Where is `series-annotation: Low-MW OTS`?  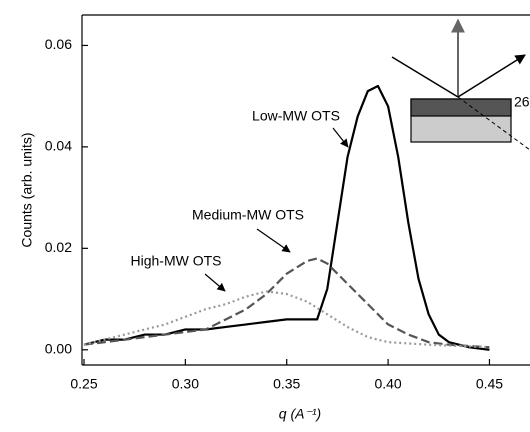 series-annotation: Low-MW OTS is located at coordinates (296, 116).